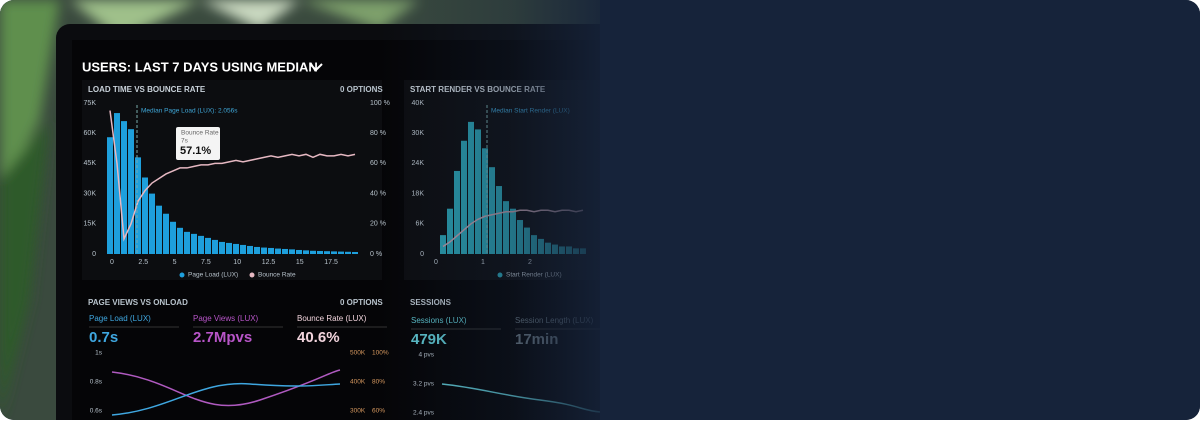 The height and width of the screenshot is (425, 1200). What do you see at coordinates (103, 337) in the screenshot?
I see `metric-value: 0.7s` at bounding box center [103, 337].